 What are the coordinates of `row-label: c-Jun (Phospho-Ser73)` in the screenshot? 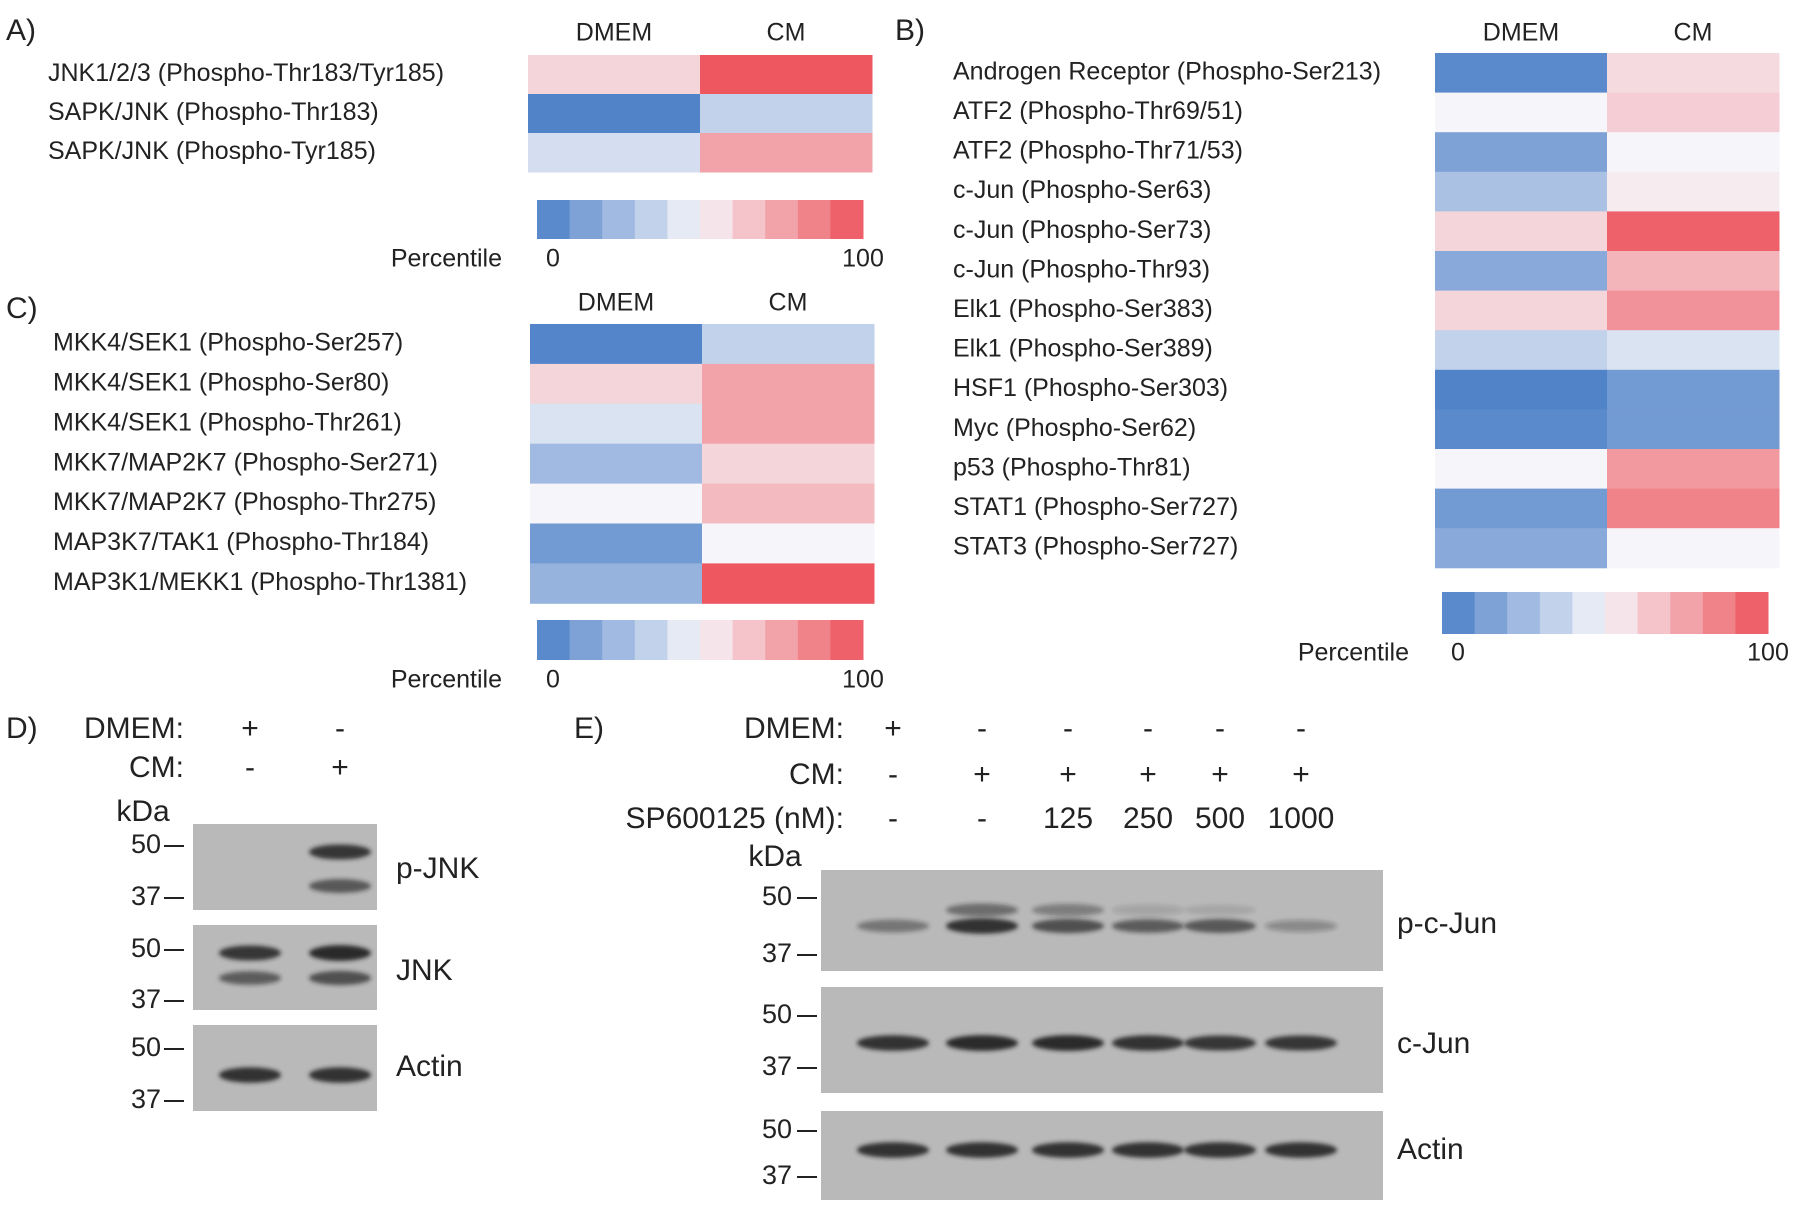 It's located at (1082, 230).